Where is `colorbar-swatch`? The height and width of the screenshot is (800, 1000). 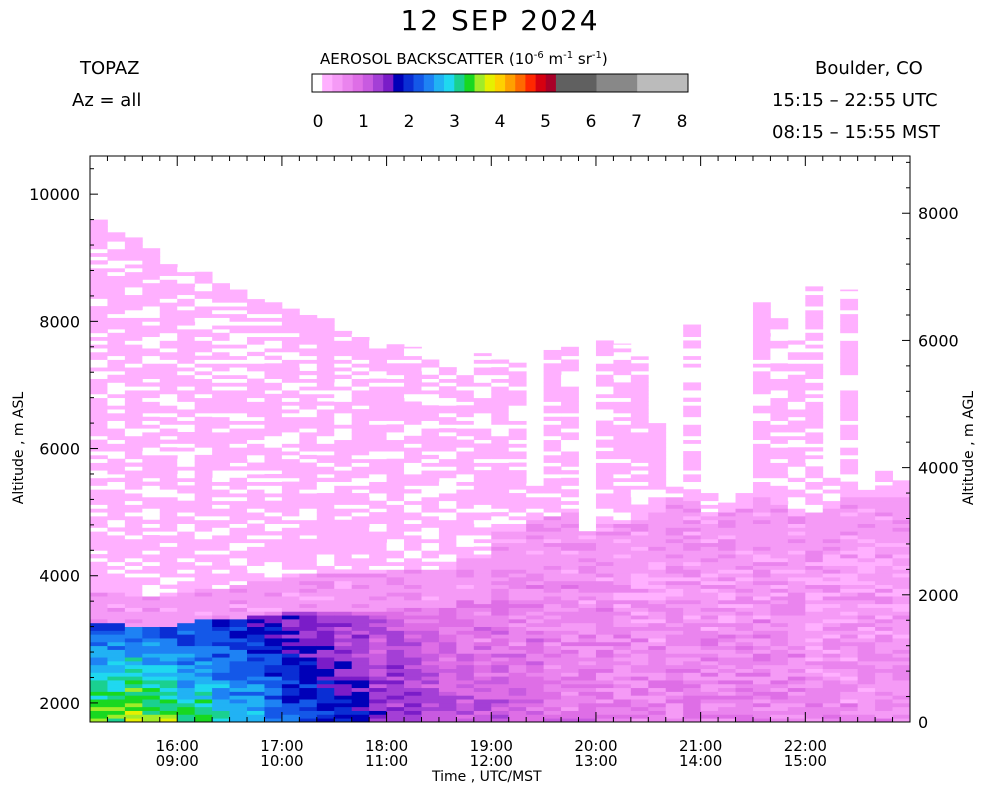 colorbar-swatch is located at coordinates (347, 83).